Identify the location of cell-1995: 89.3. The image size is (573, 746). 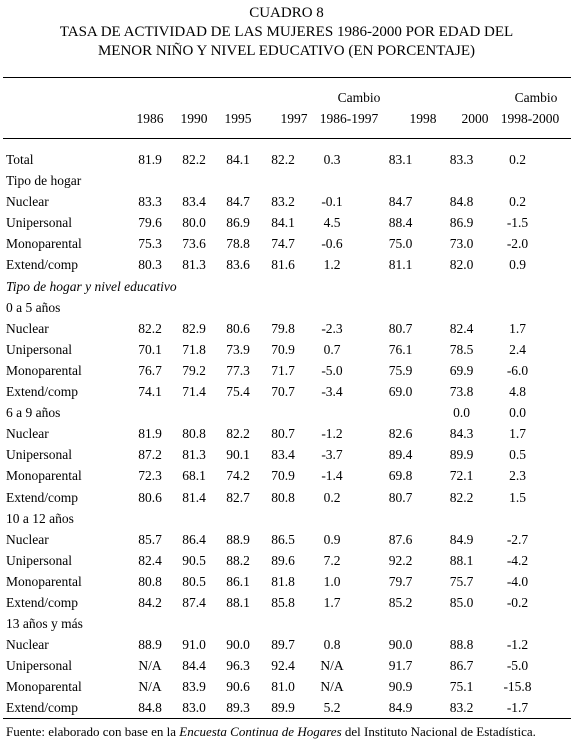
(238, 708).